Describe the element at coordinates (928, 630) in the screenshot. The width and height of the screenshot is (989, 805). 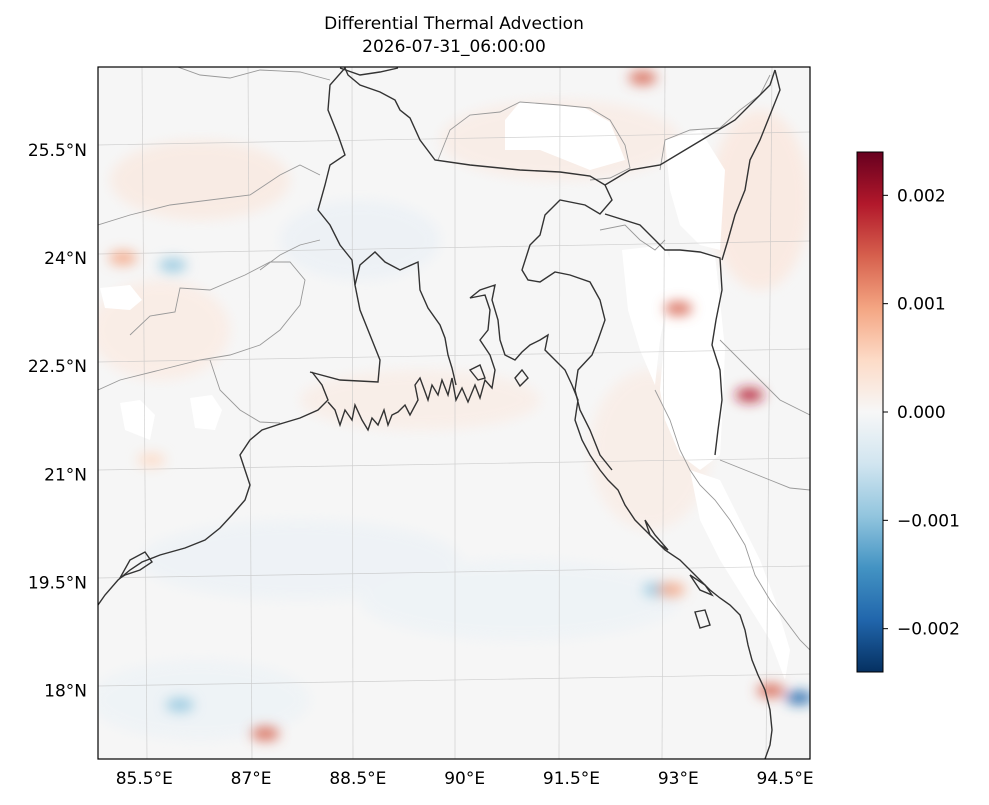
I see `colorbar-tick-label: −0.002` at that location.